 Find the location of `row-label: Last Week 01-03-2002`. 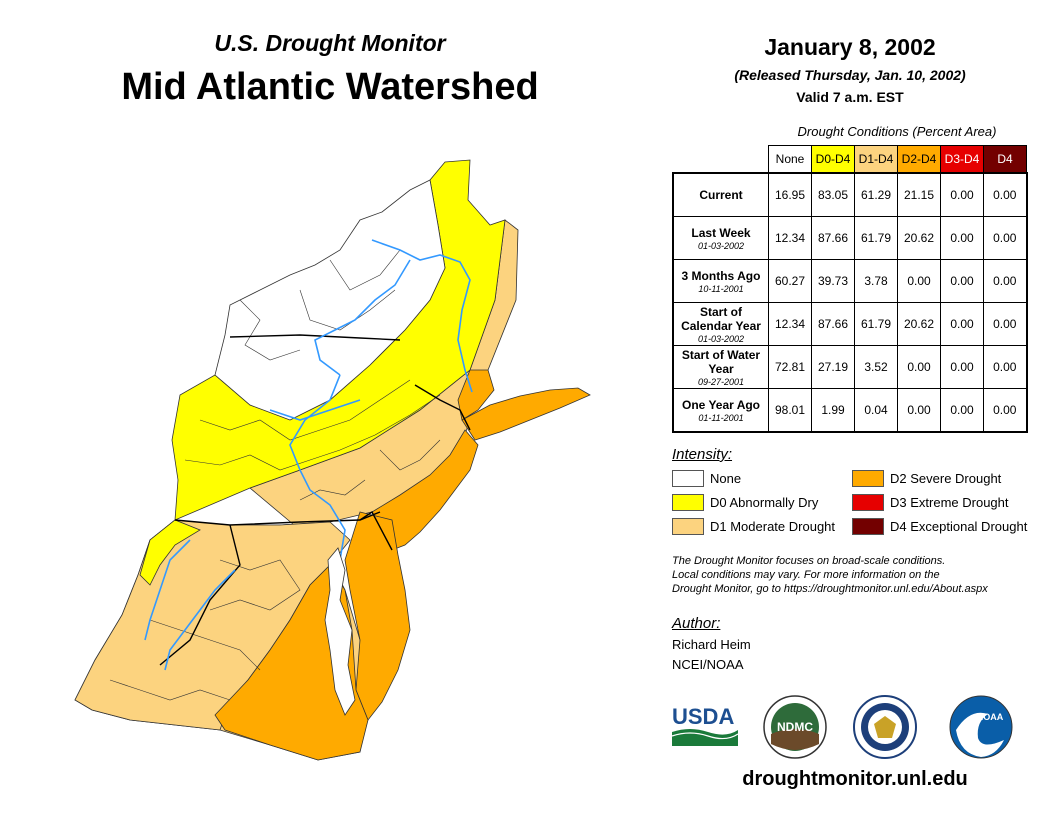

row-label: Last Week 01-03-2002 is located at coordinates (720, 238).